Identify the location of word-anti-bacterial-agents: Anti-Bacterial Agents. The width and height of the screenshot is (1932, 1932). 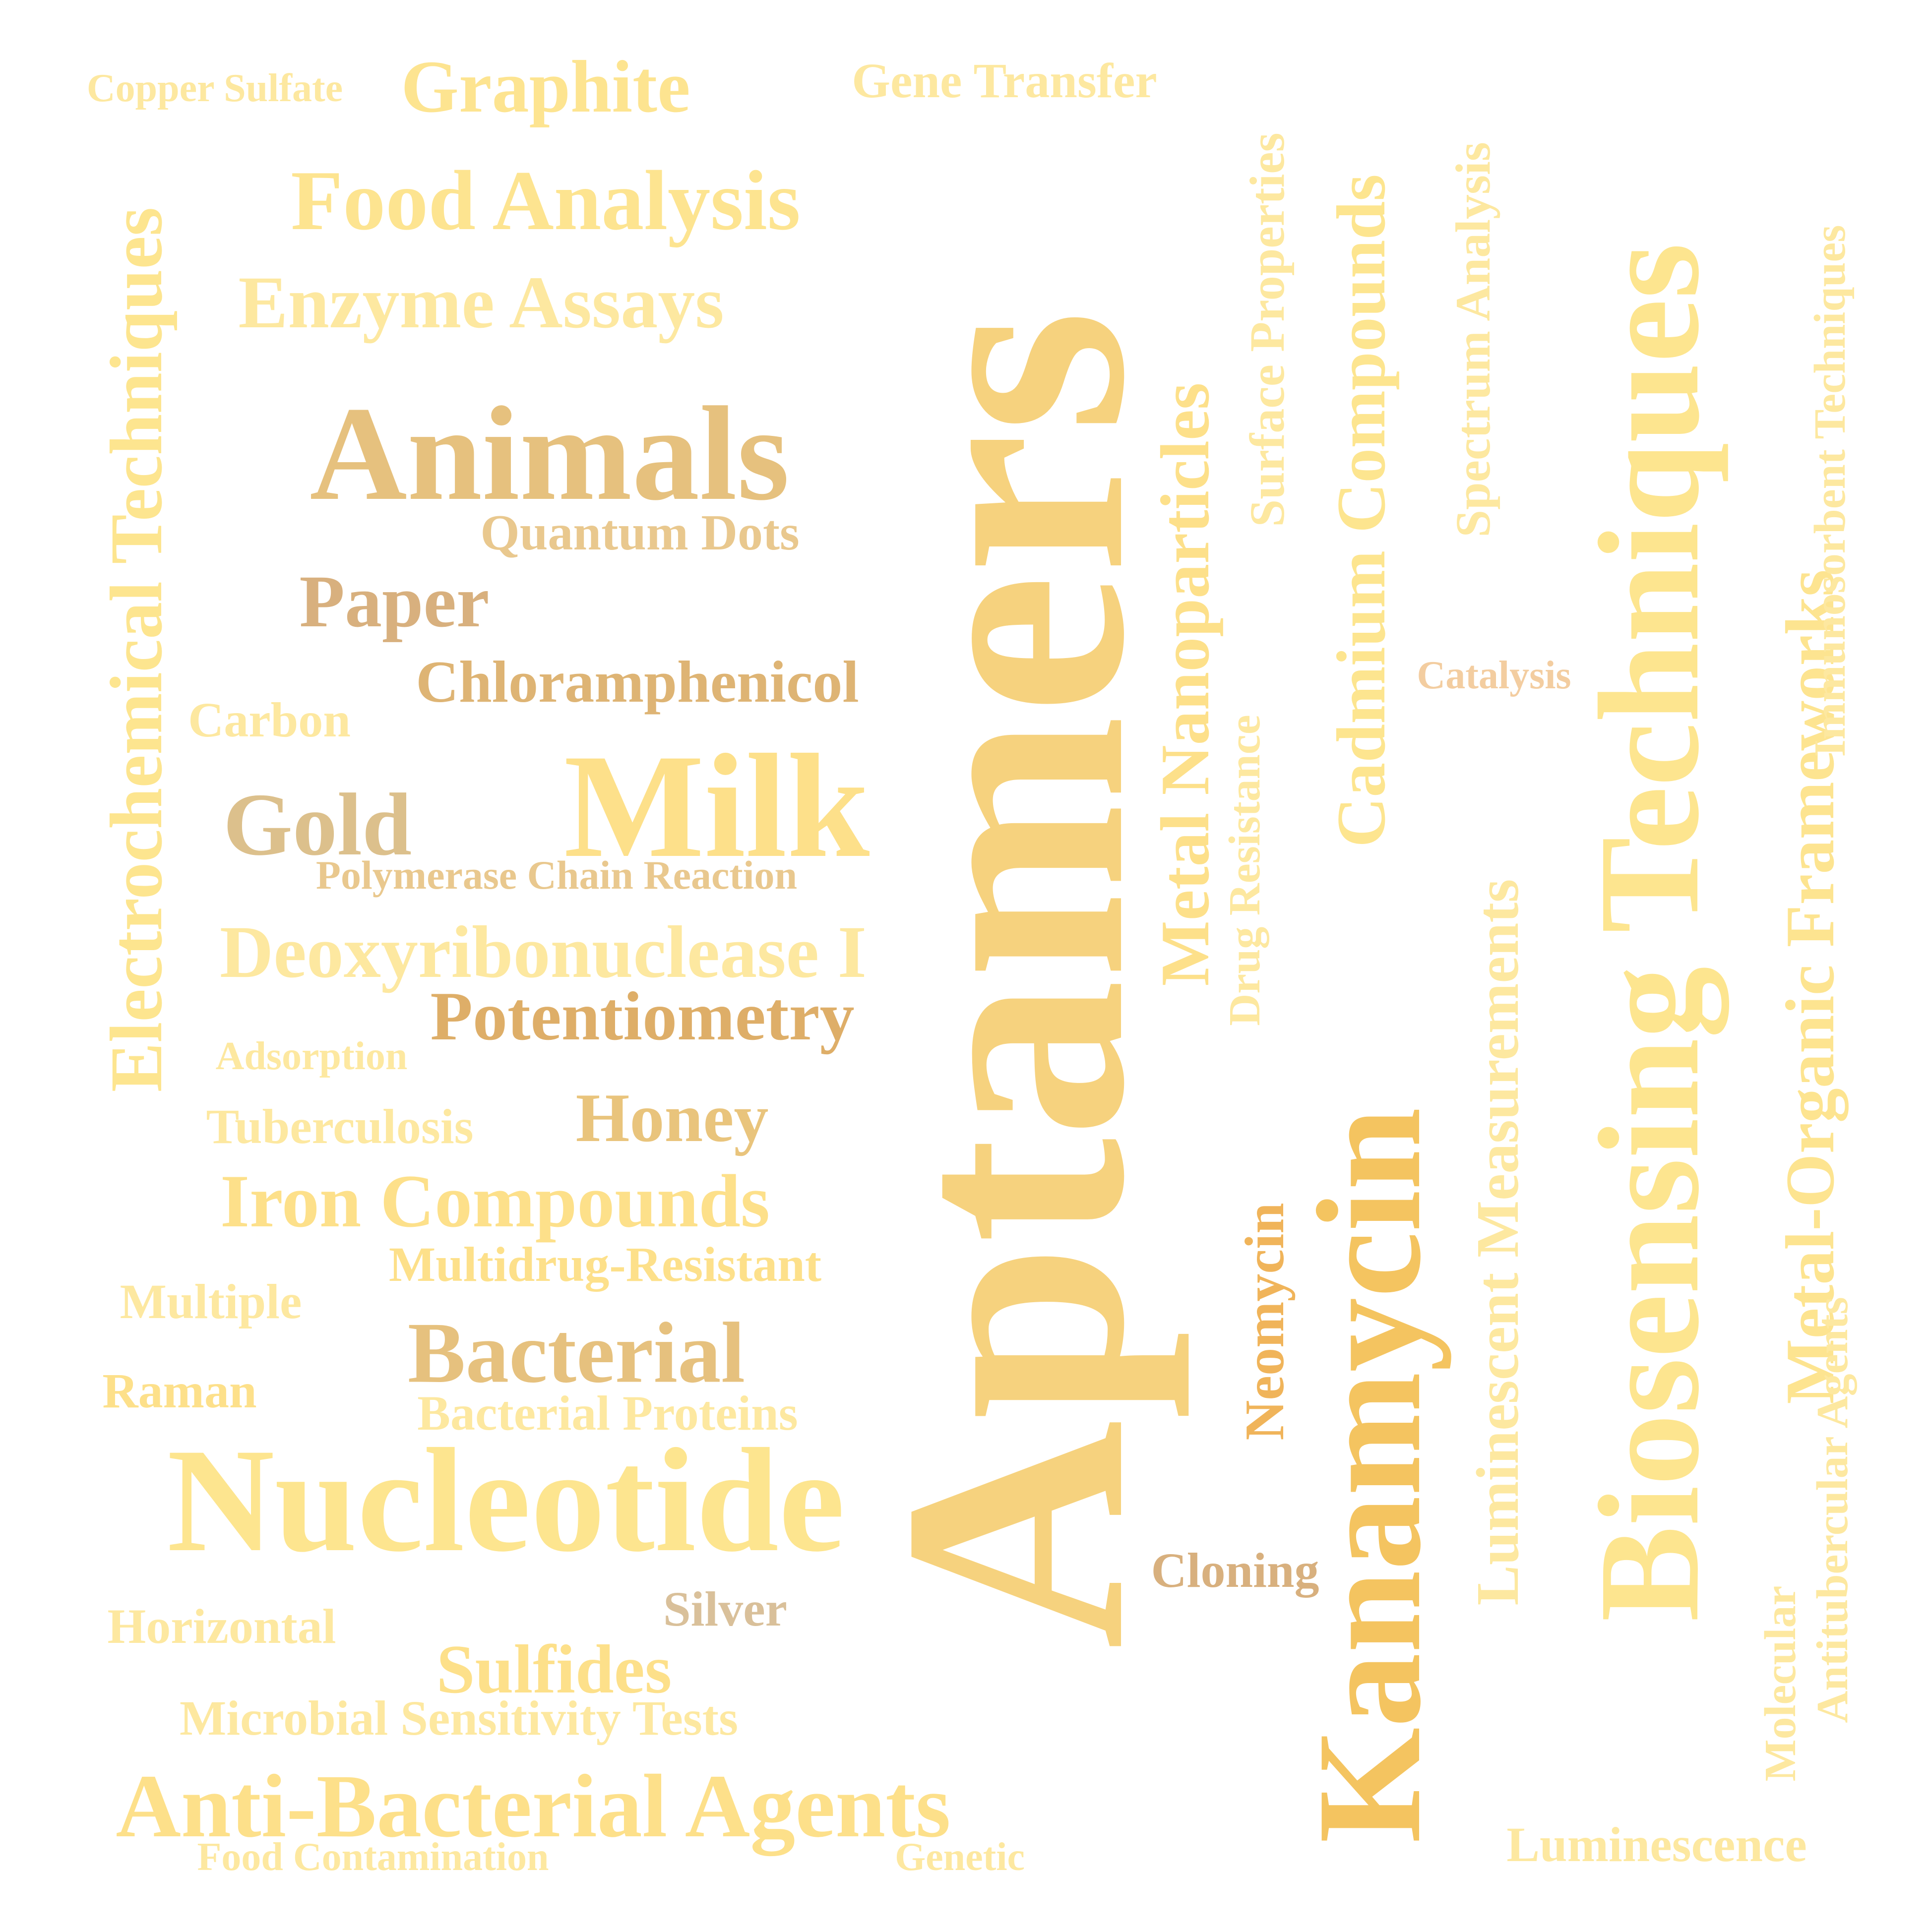
(533, 1806).